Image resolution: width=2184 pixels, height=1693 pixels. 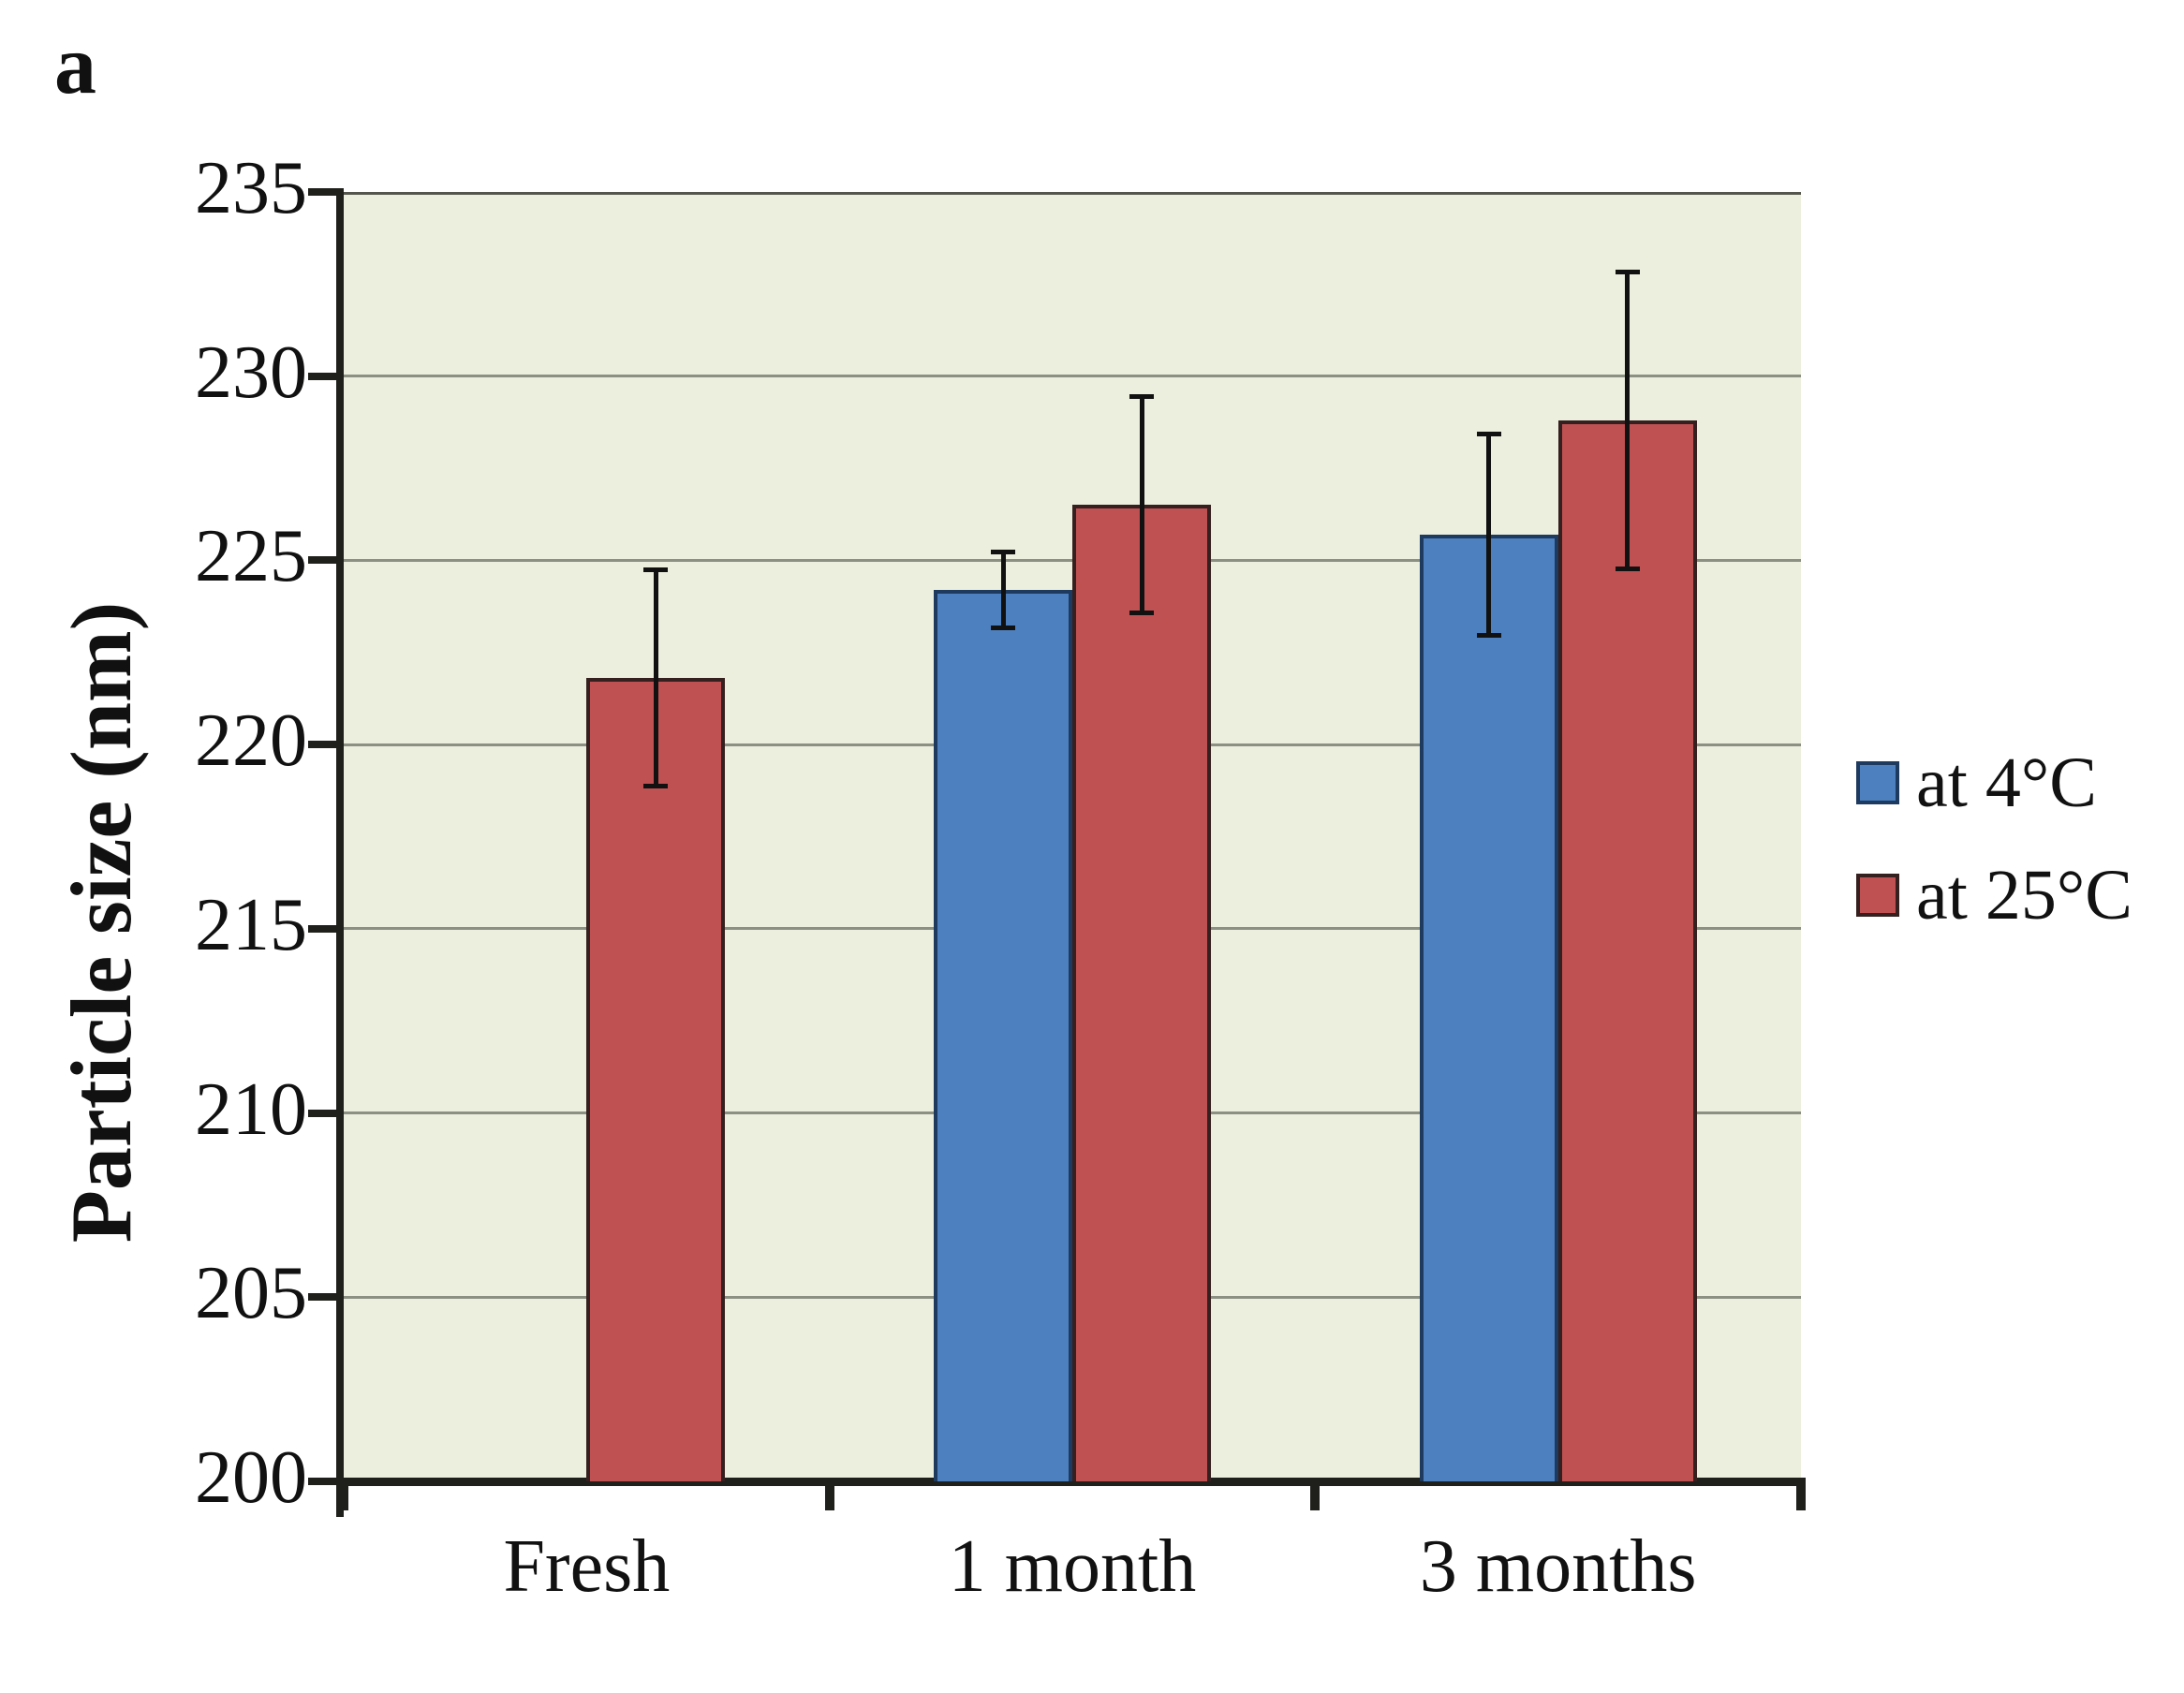 I want to click on bar-at-25°C-Fresh, so click(x=656, y=1079).